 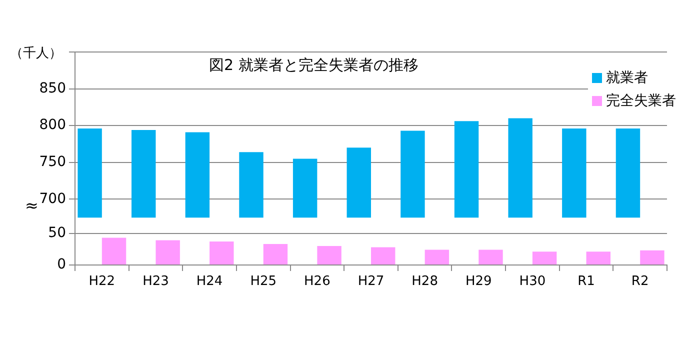 What do you see at coordinates (209, 282) in the screenshot?
I see `x-tick-label: H24` at bounding box center [209, 282].